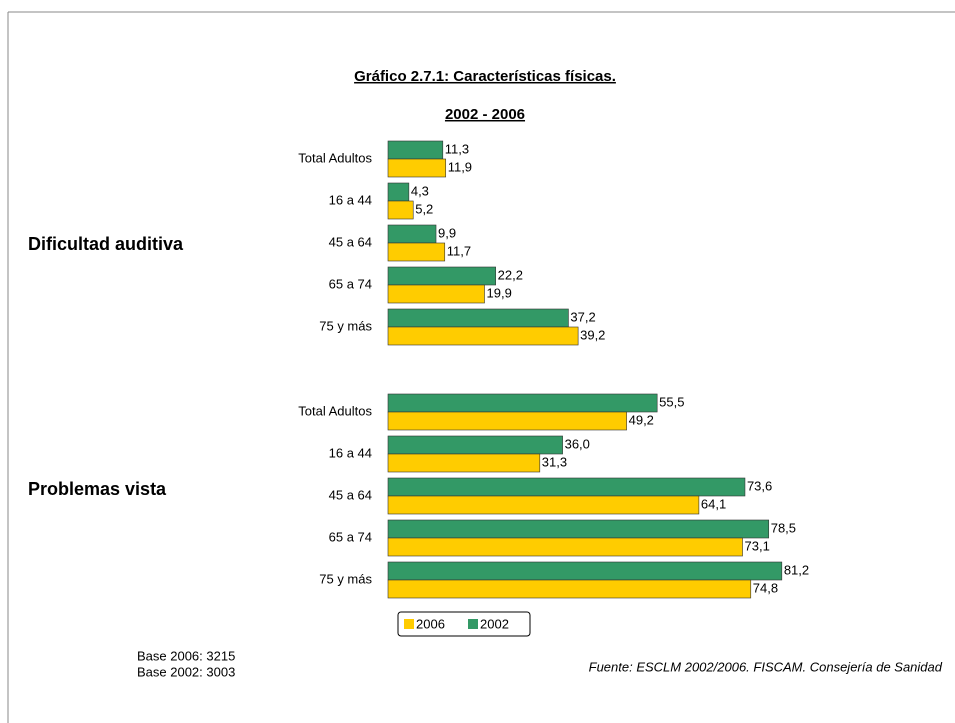  Describe the element at coordinates (424, 208) in the screenshot. I see `value-label: 5,2` at that location.